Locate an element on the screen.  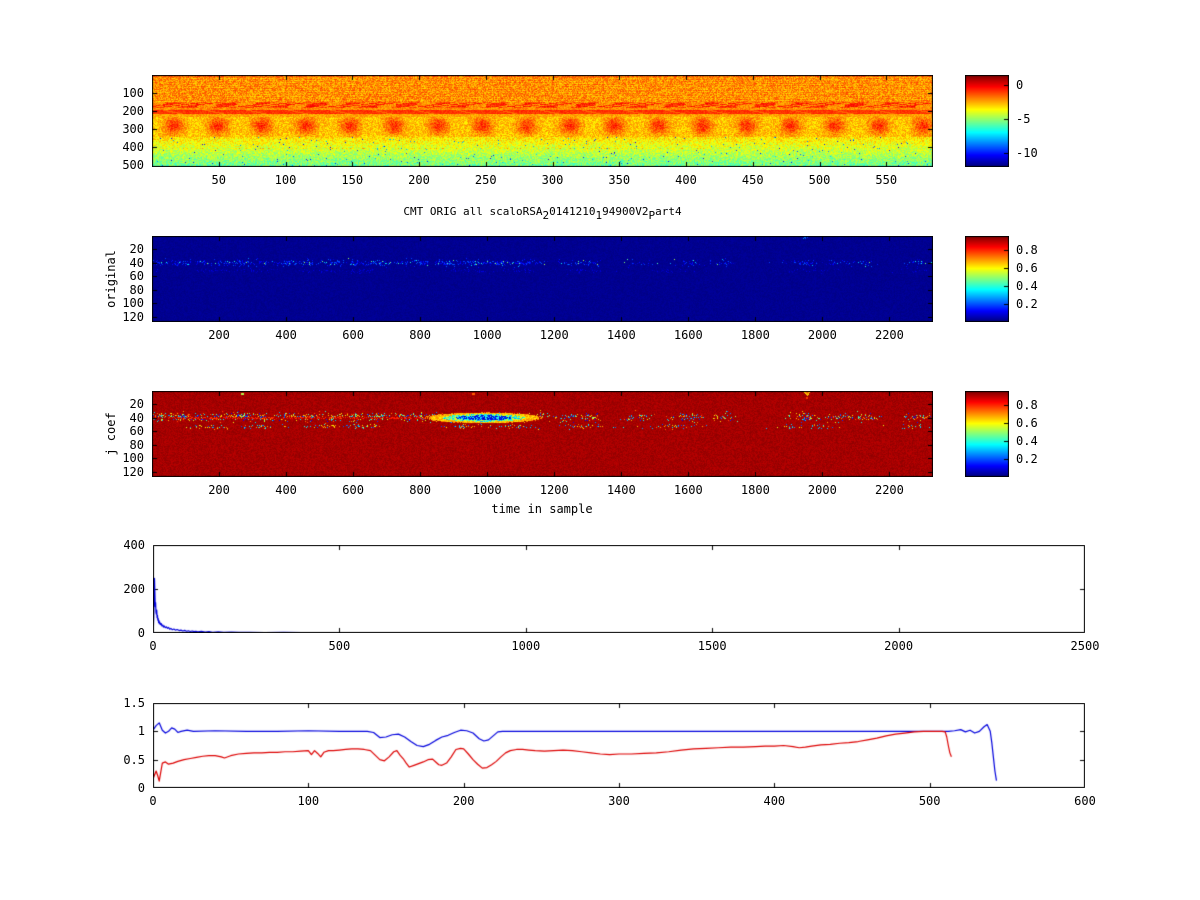
spectrogram-plot is located at coordinates (542, 121).